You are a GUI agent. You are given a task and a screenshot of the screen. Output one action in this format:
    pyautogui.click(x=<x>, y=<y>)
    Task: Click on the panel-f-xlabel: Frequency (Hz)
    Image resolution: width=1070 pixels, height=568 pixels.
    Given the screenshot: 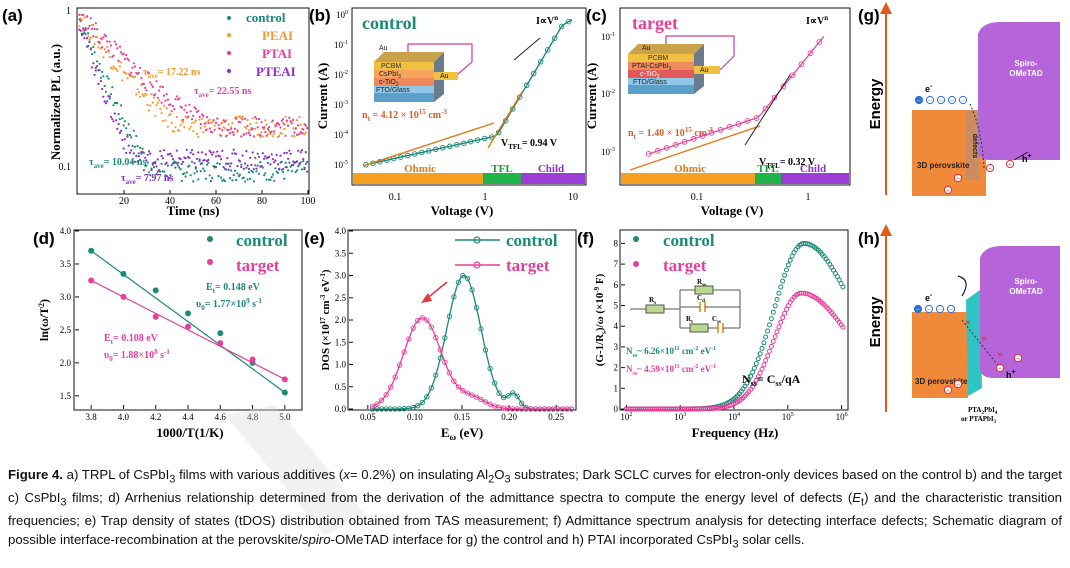 What is the action you would take?
    pyautogui.click(x=735, y=432)
    